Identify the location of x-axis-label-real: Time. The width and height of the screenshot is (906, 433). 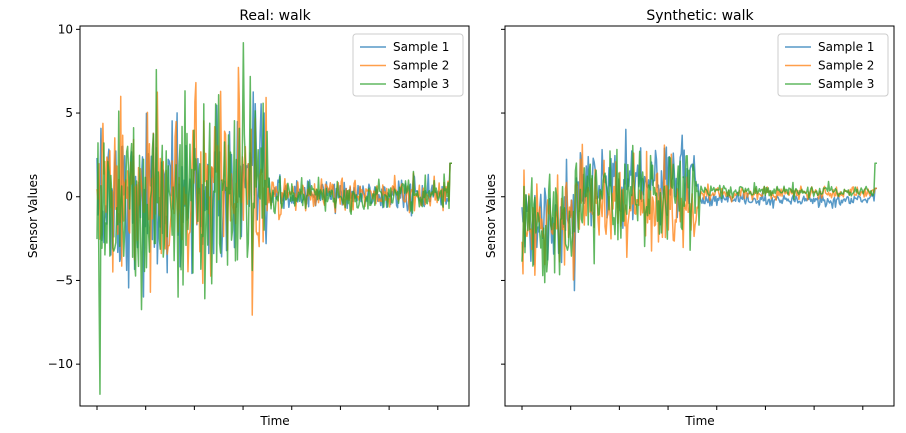
(274, 421).